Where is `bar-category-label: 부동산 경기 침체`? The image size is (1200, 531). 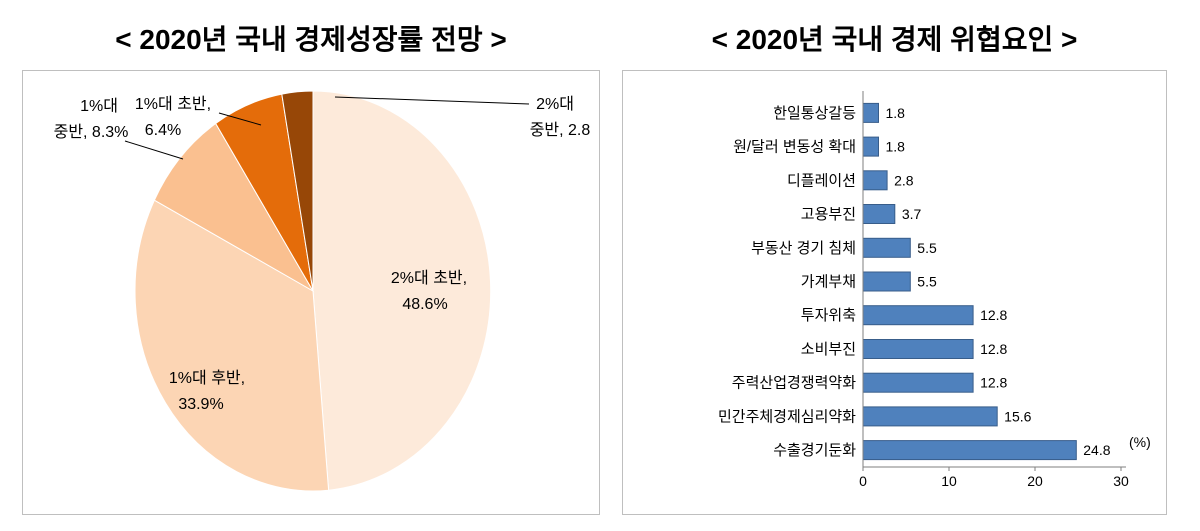 bar-category-label: 부동산 경기 침체 is located at coordinates (803, 248).